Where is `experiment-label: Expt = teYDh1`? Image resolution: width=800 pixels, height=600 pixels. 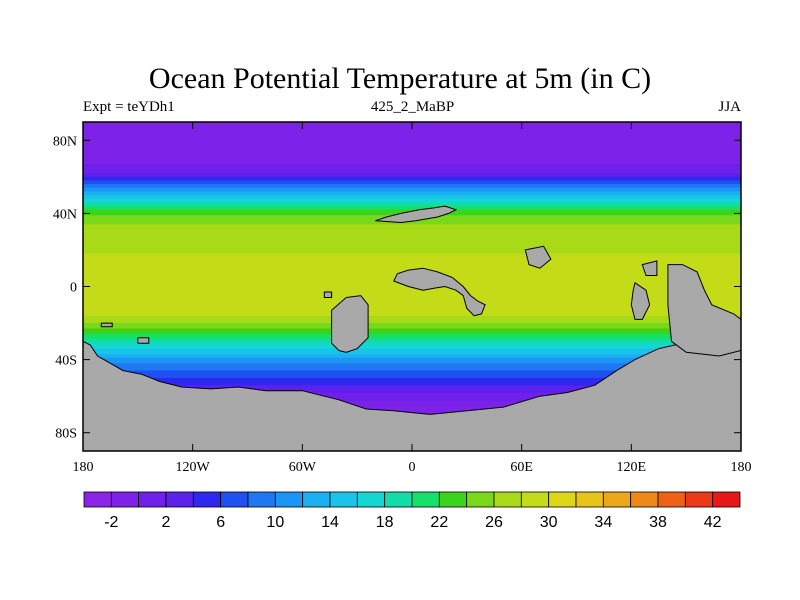 experiment-label: Expt = teYDh1 is located at coordinates (129, 107).